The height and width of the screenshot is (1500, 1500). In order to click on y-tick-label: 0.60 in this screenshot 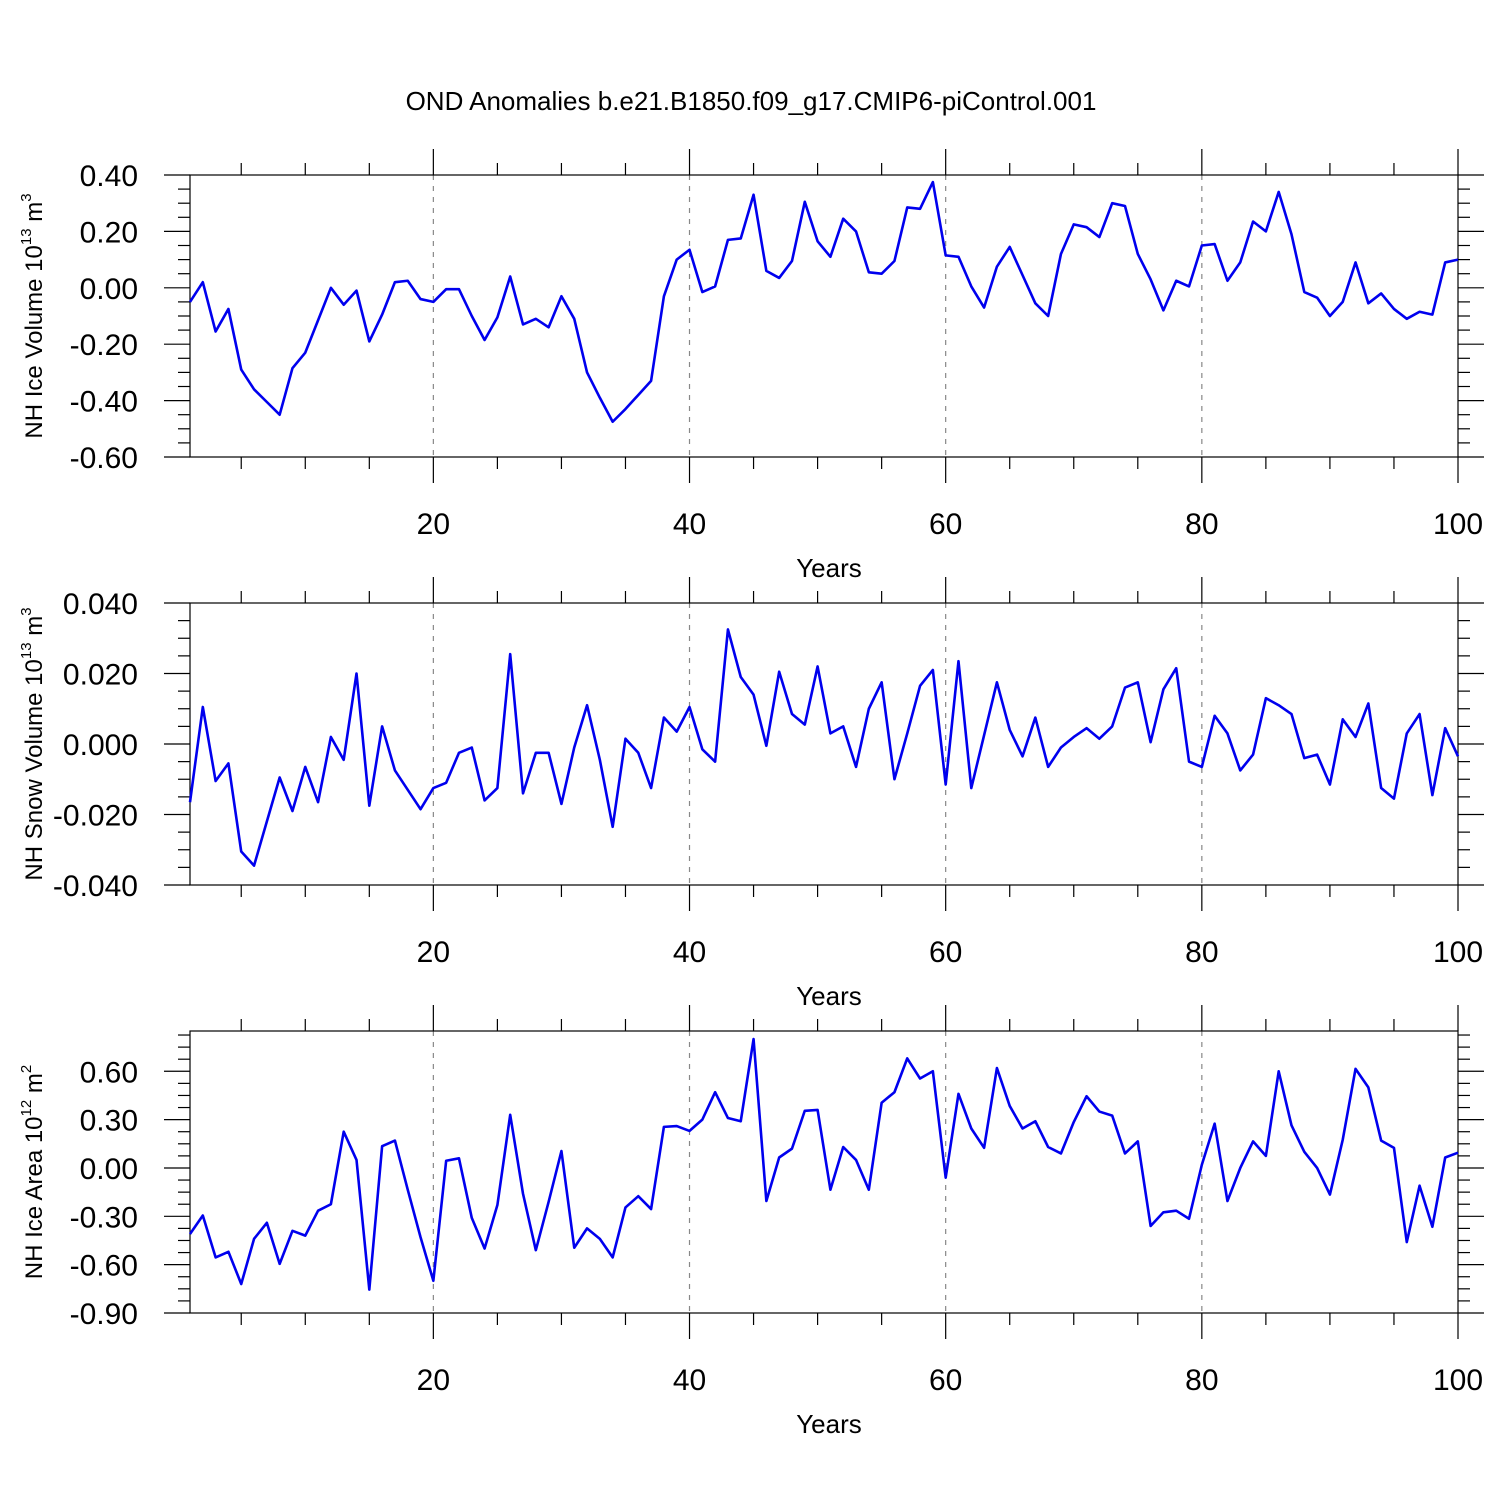, I will do `click(109, 1072)`.